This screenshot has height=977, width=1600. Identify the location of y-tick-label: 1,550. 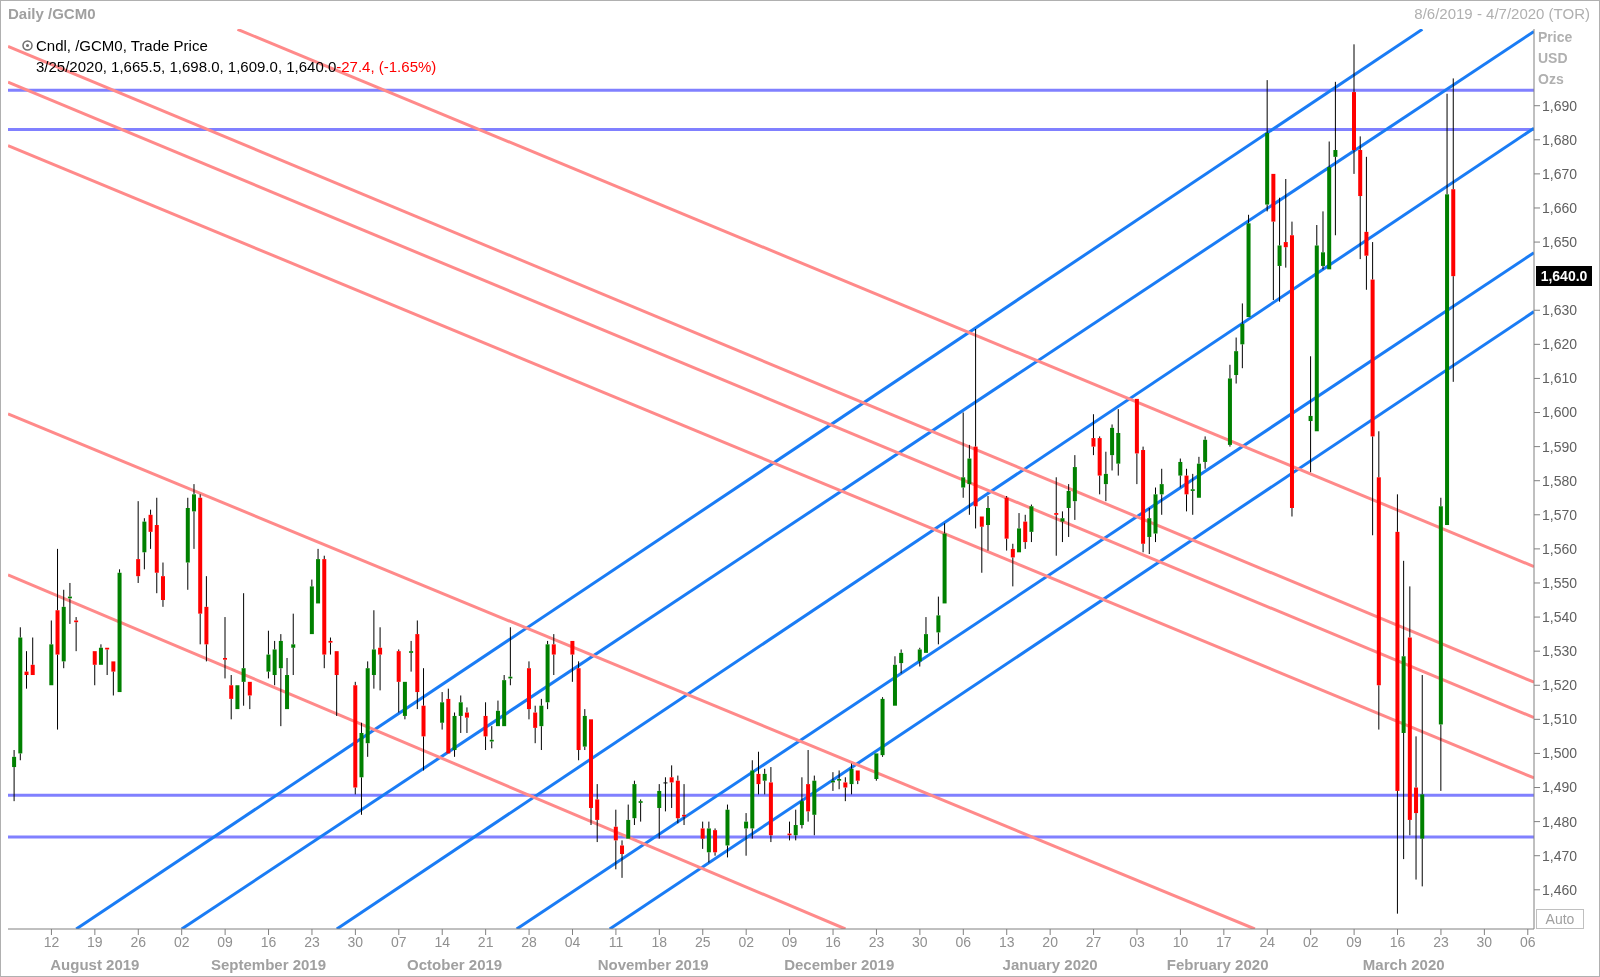
(1560, 582).